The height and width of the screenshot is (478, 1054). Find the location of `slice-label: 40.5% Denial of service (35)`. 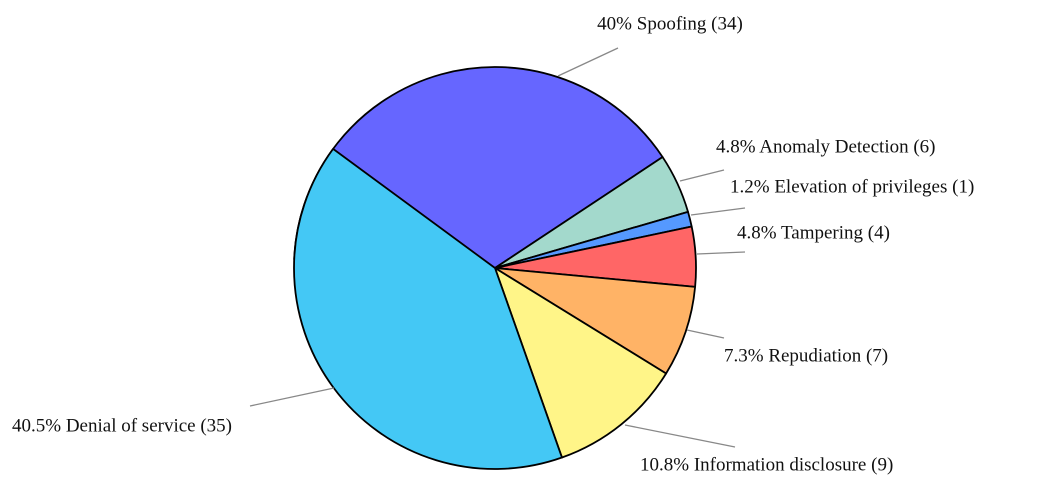

slice-label: 40.5% Denial of service (35) is located at coordinates (122, 425).